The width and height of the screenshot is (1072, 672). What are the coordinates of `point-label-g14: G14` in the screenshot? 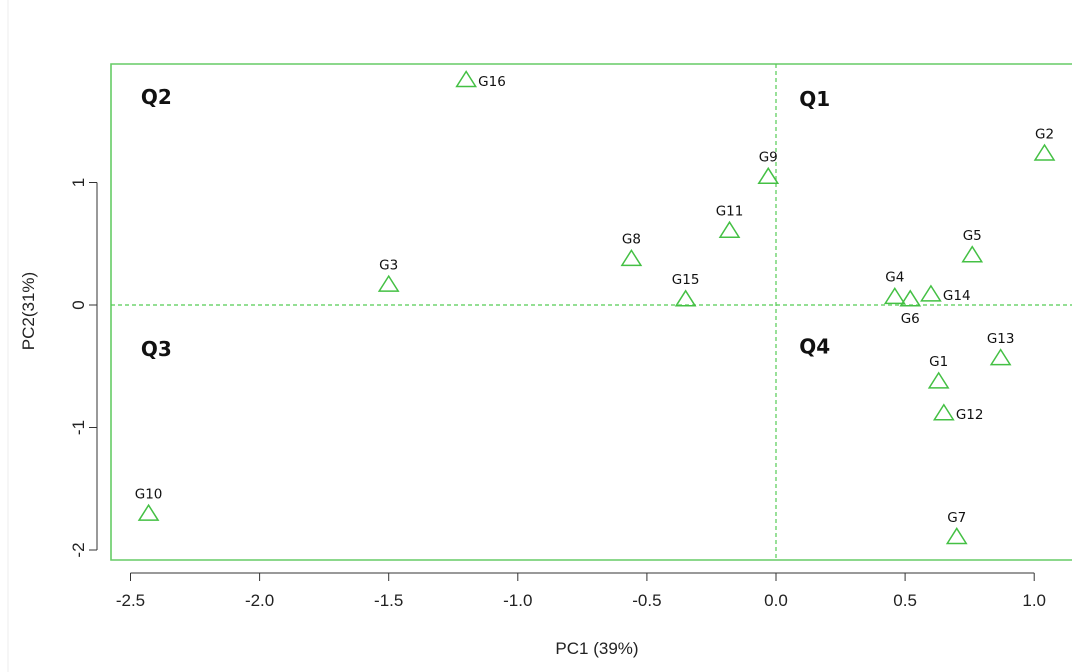 It's located at (957, 296).